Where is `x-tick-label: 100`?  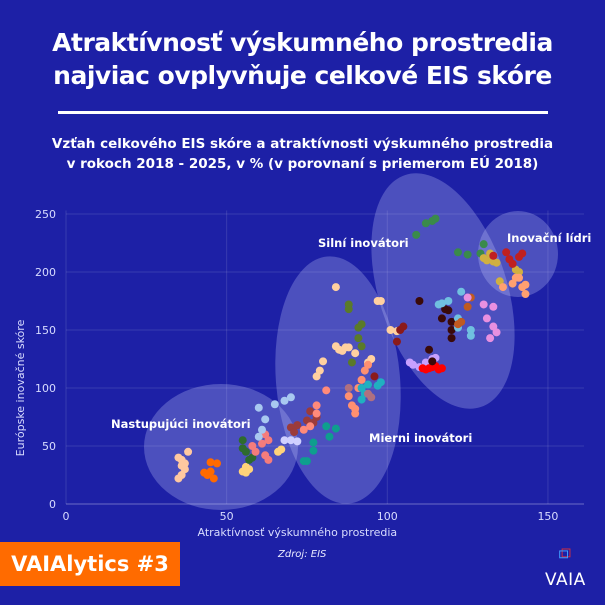
x-tick-label: 100 is located at coordinates (387, 516).